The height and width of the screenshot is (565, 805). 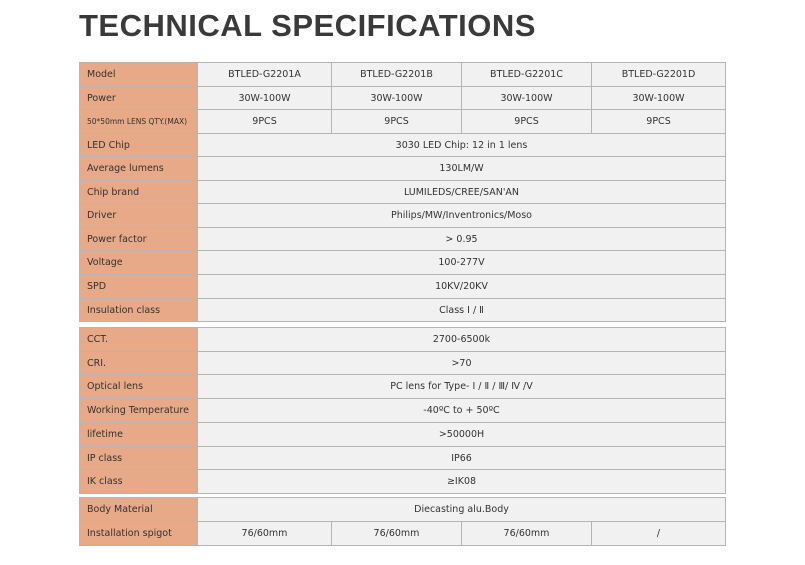 I want to click on spec-value: > 0.95, so click(x=461, y=239).